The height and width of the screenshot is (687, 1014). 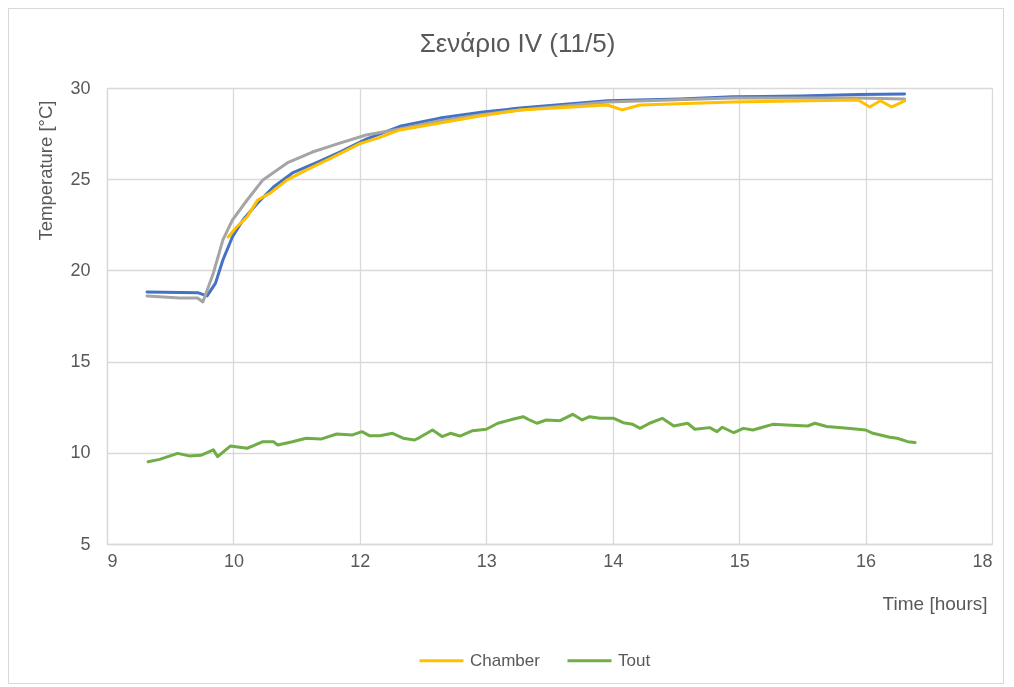 What do you see at coordinates (613, 560) in the screenshot?
I see `x-tick-label: 14` at bounding box center [613, 560].